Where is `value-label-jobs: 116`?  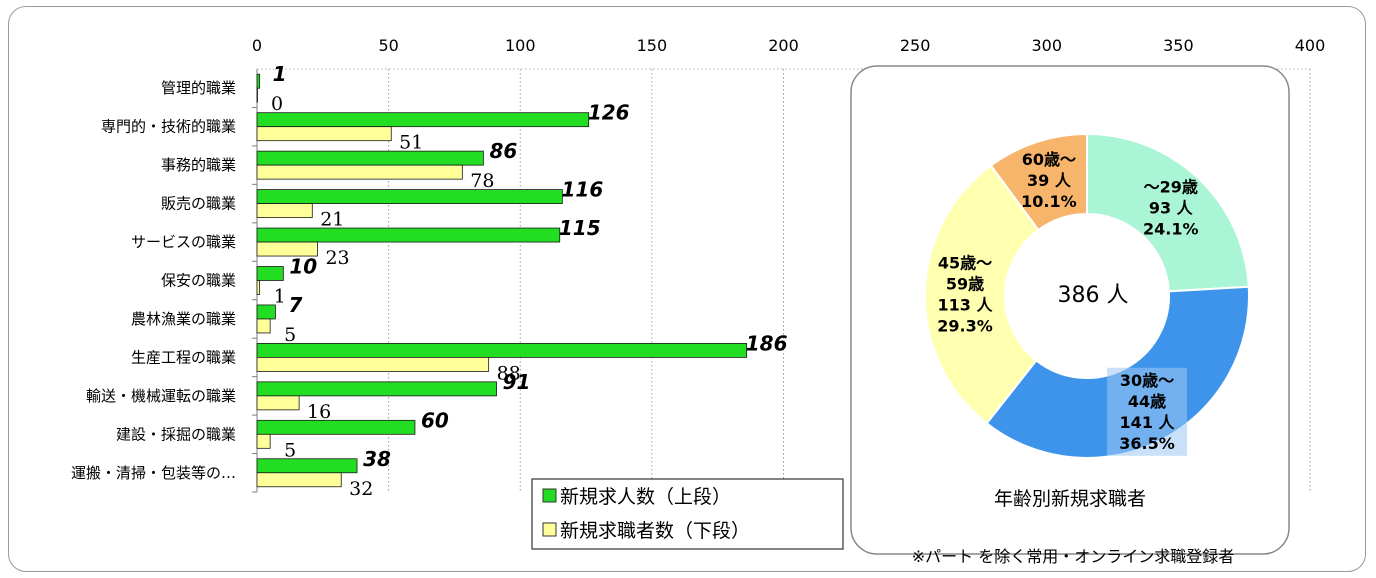
value-label-jobs: 116 is located at coordinates (582, 190).